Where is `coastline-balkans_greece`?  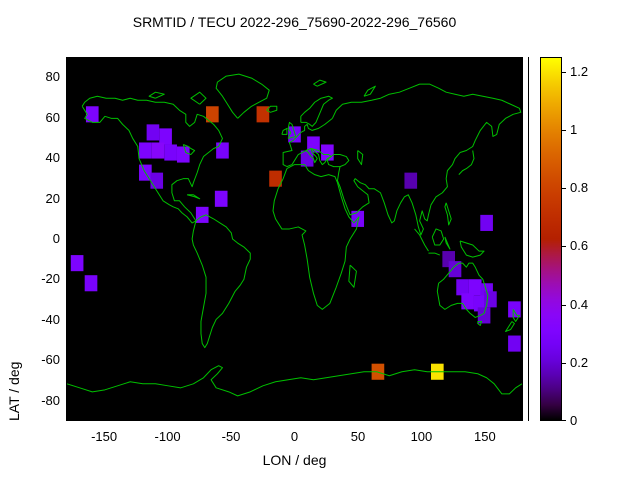
coastline-balkans_greece is located at coordinates (321, 157).